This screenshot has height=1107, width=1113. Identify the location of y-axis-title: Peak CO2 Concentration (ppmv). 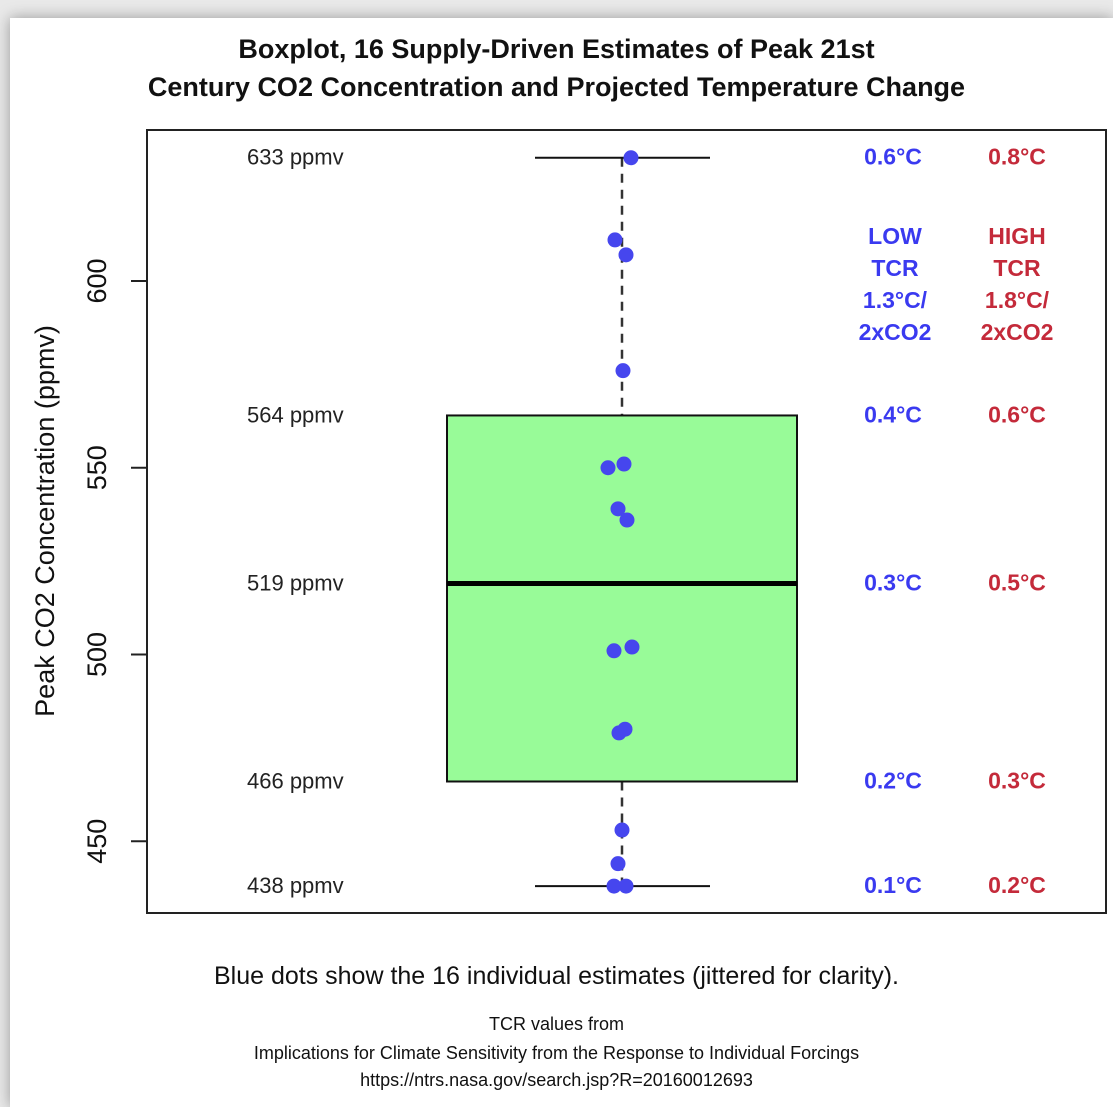
(45, 521).